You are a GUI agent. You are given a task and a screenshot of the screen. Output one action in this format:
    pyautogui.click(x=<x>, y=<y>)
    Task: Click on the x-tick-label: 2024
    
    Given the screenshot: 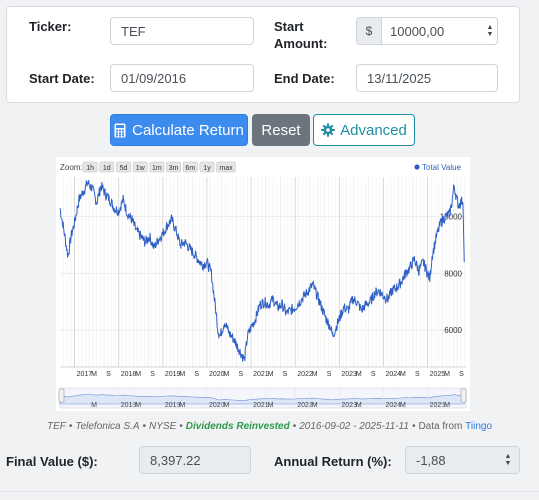 What is the action you would take?
    pyautogui.click(x=393, y=374)
    